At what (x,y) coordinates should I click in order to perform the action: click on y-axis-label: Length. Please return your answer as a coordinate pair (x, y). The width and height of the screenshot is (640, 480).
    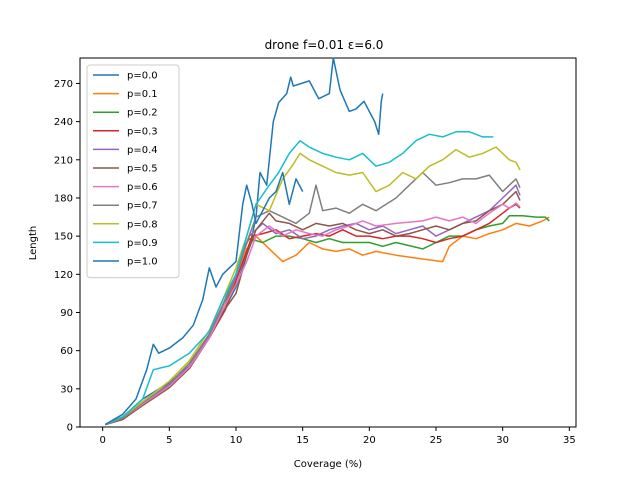
    Looking at the image, I should click on (33, 243).